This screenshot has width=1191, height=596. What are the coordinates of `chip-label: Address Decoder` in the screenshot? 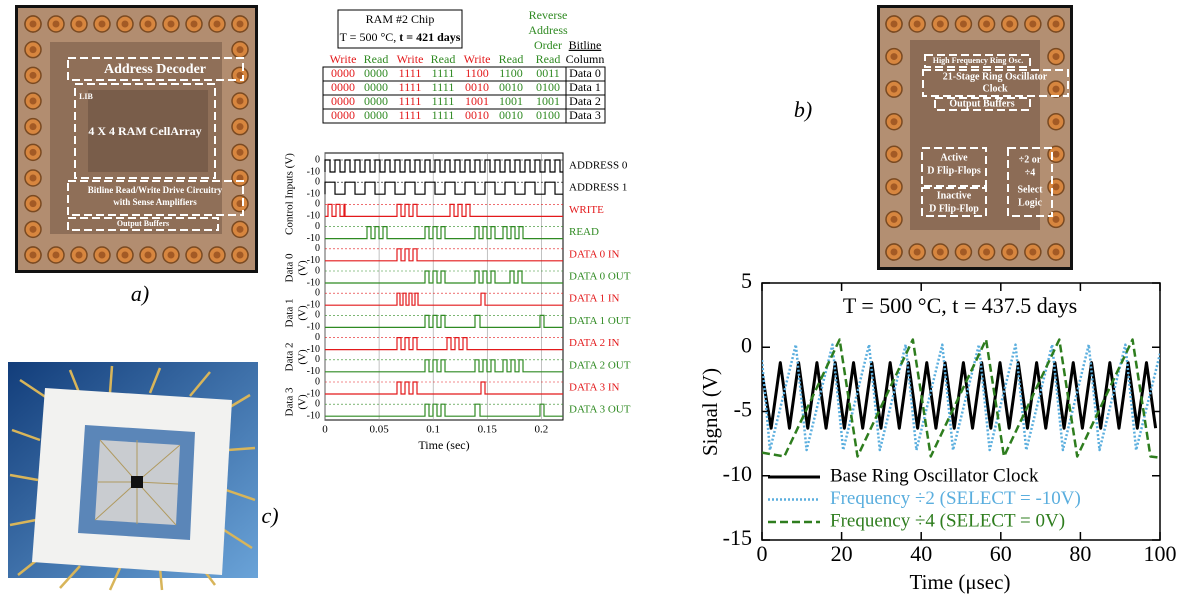 It's located at (155, 69).